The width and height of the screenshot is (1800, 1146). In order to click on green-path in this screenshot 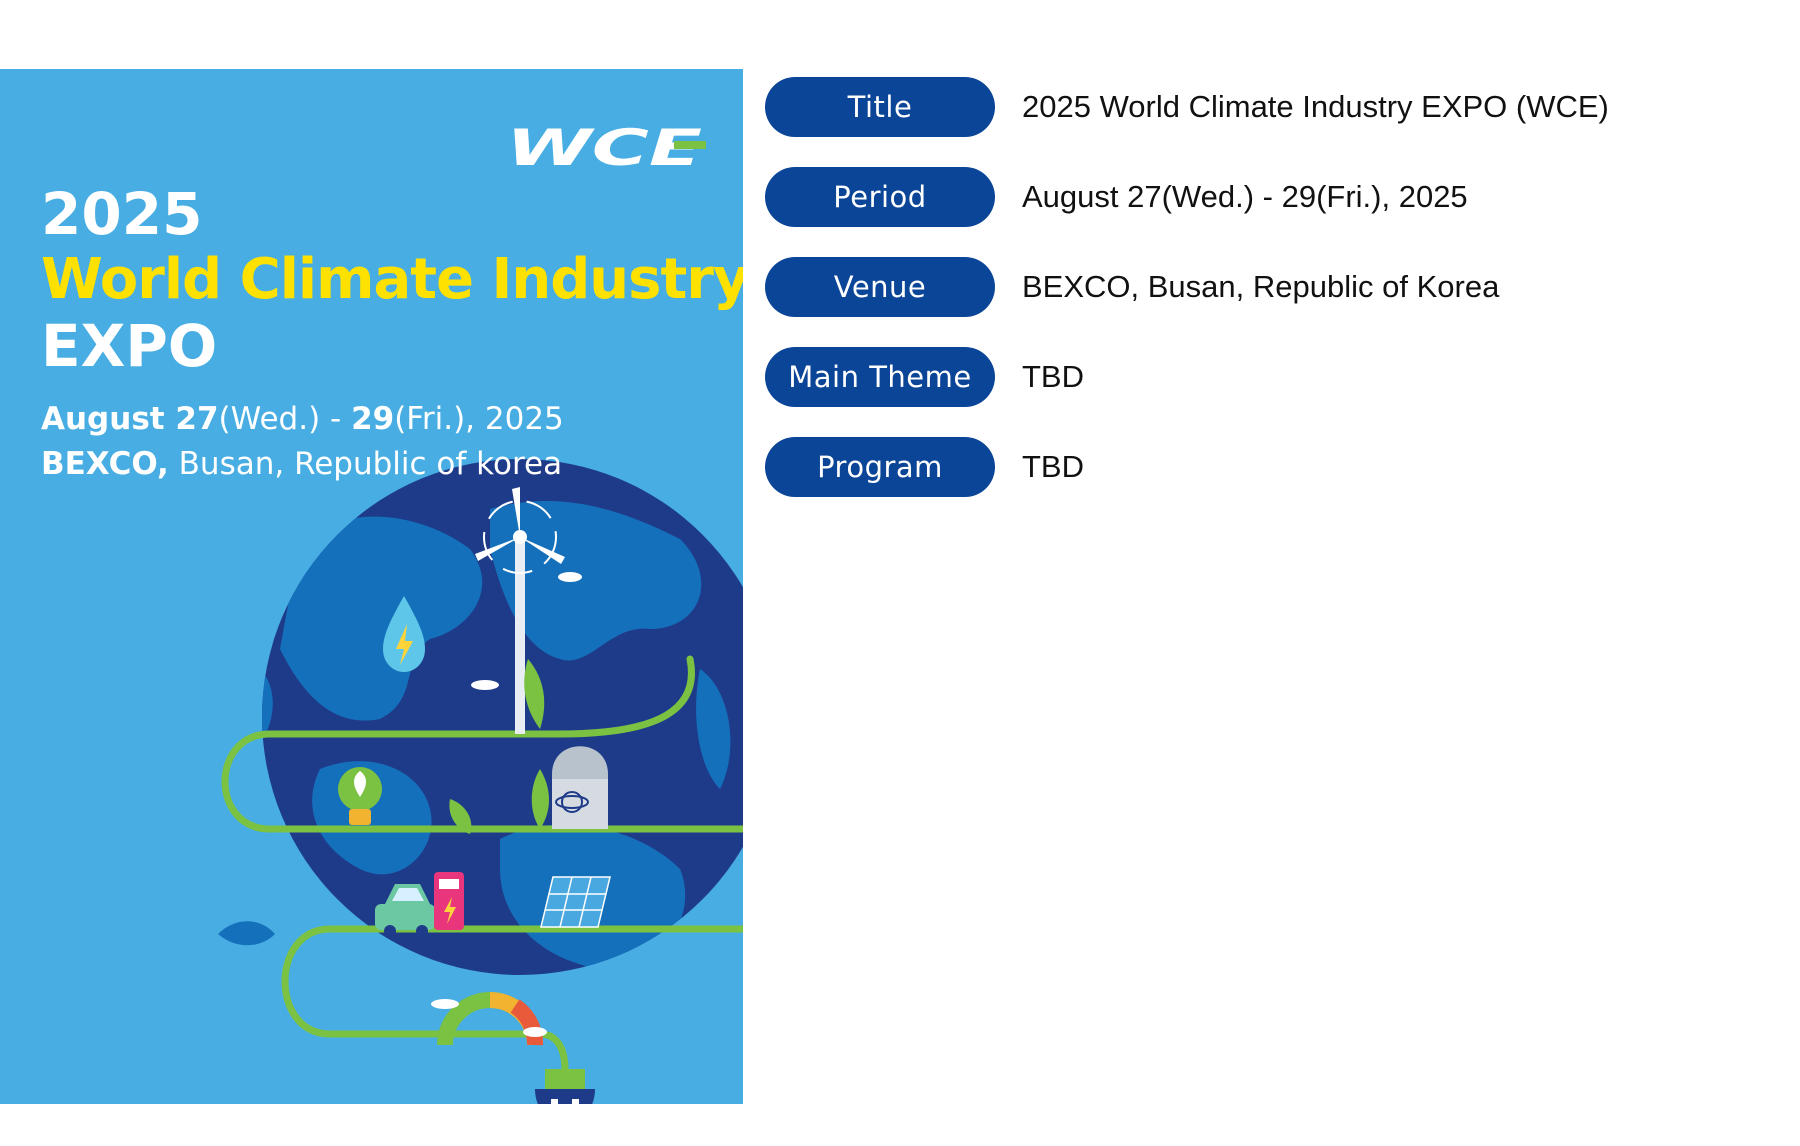, I will do `click(482, 864)`.